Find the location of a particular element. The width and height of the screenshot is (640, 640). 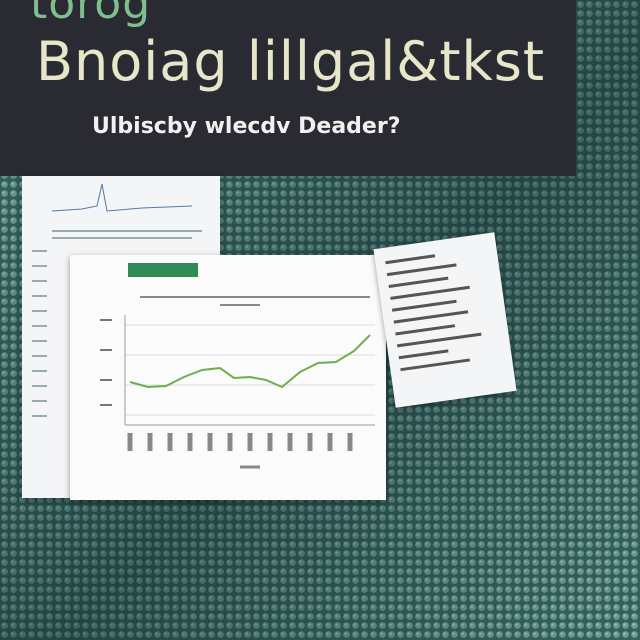

kicker: torog is located at coordinates (91, 14).